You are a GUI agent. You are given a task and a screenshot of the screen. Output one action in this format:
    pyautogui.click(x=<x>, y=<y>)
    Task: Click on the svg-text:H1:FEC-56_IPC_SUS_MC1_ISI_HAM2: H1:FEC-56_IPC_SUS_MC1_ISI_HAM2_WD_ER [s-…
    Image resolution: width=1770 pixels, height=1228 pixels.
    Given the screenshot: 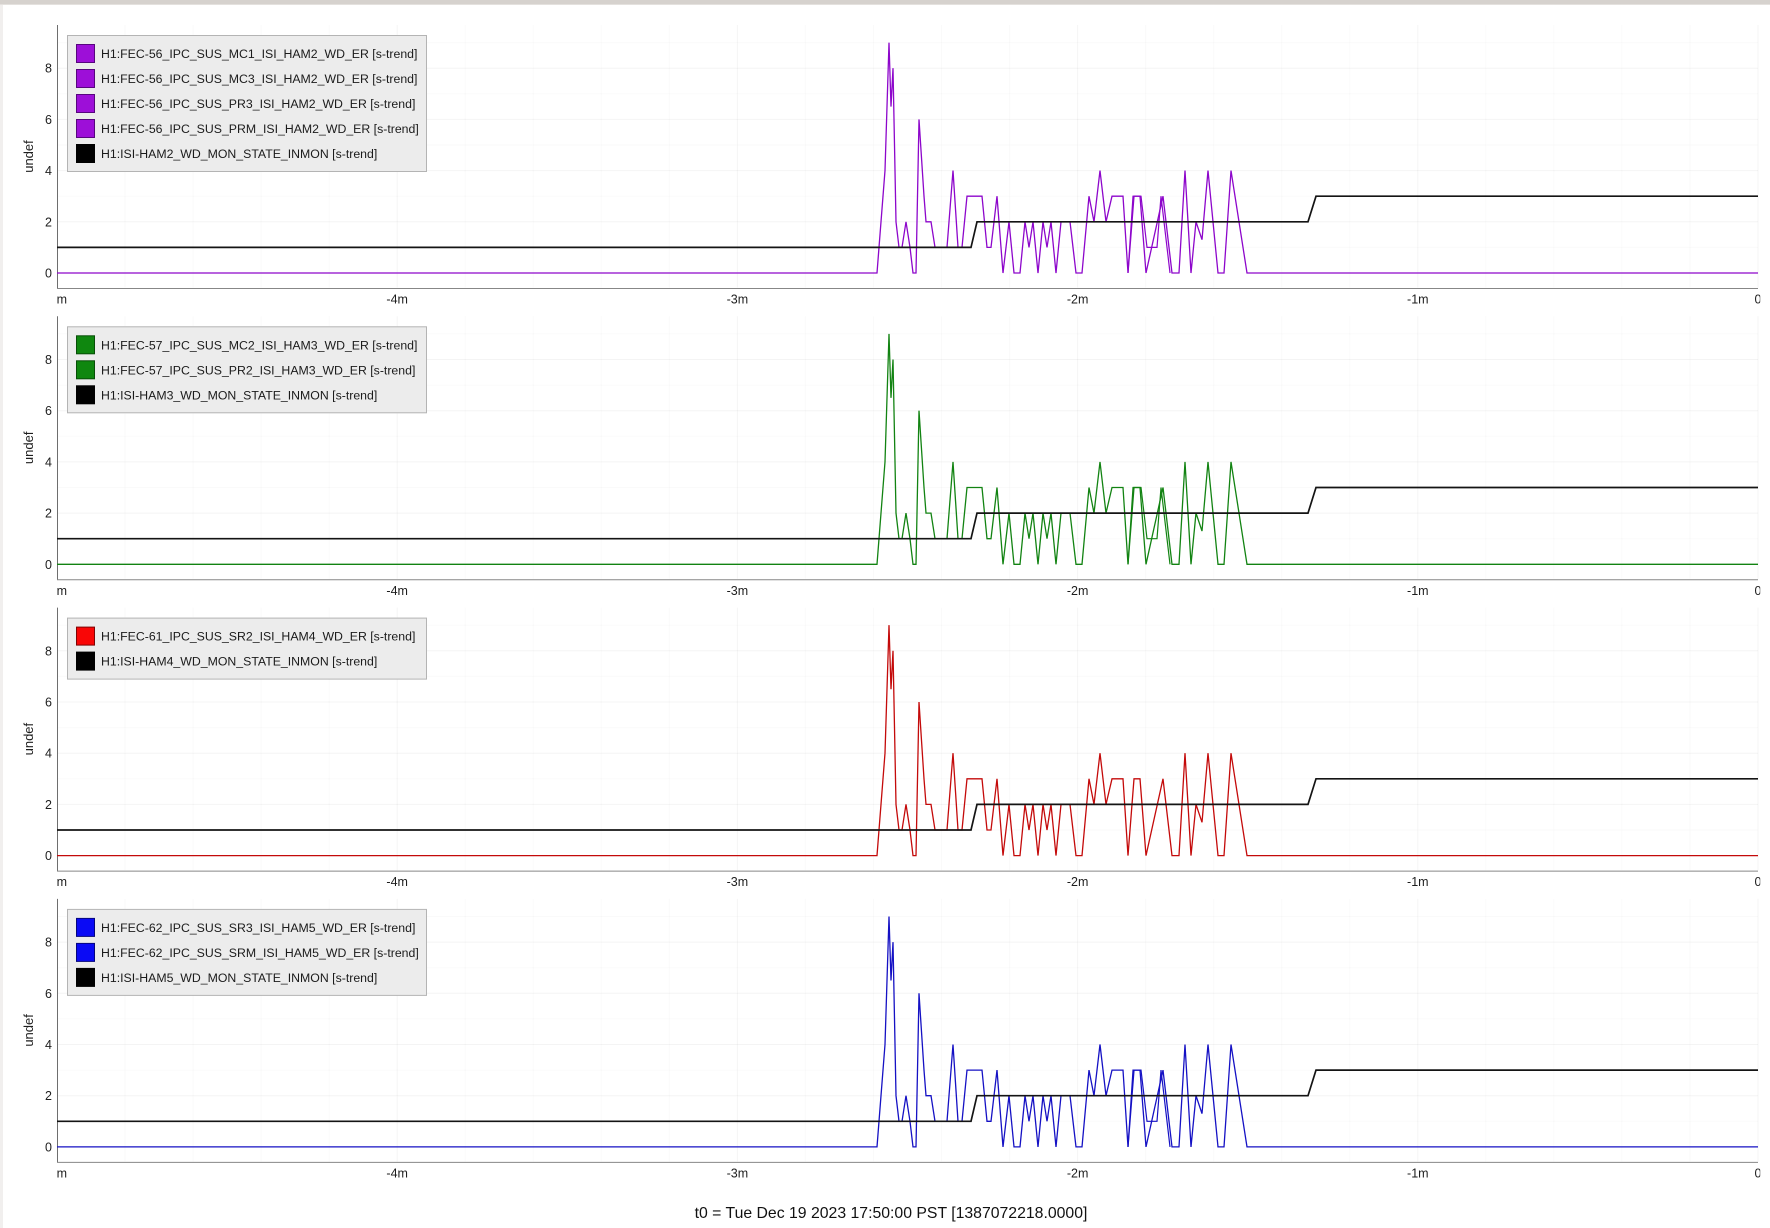 What is the action you would take?
    pyautogui.click(x=259, y=54)
    